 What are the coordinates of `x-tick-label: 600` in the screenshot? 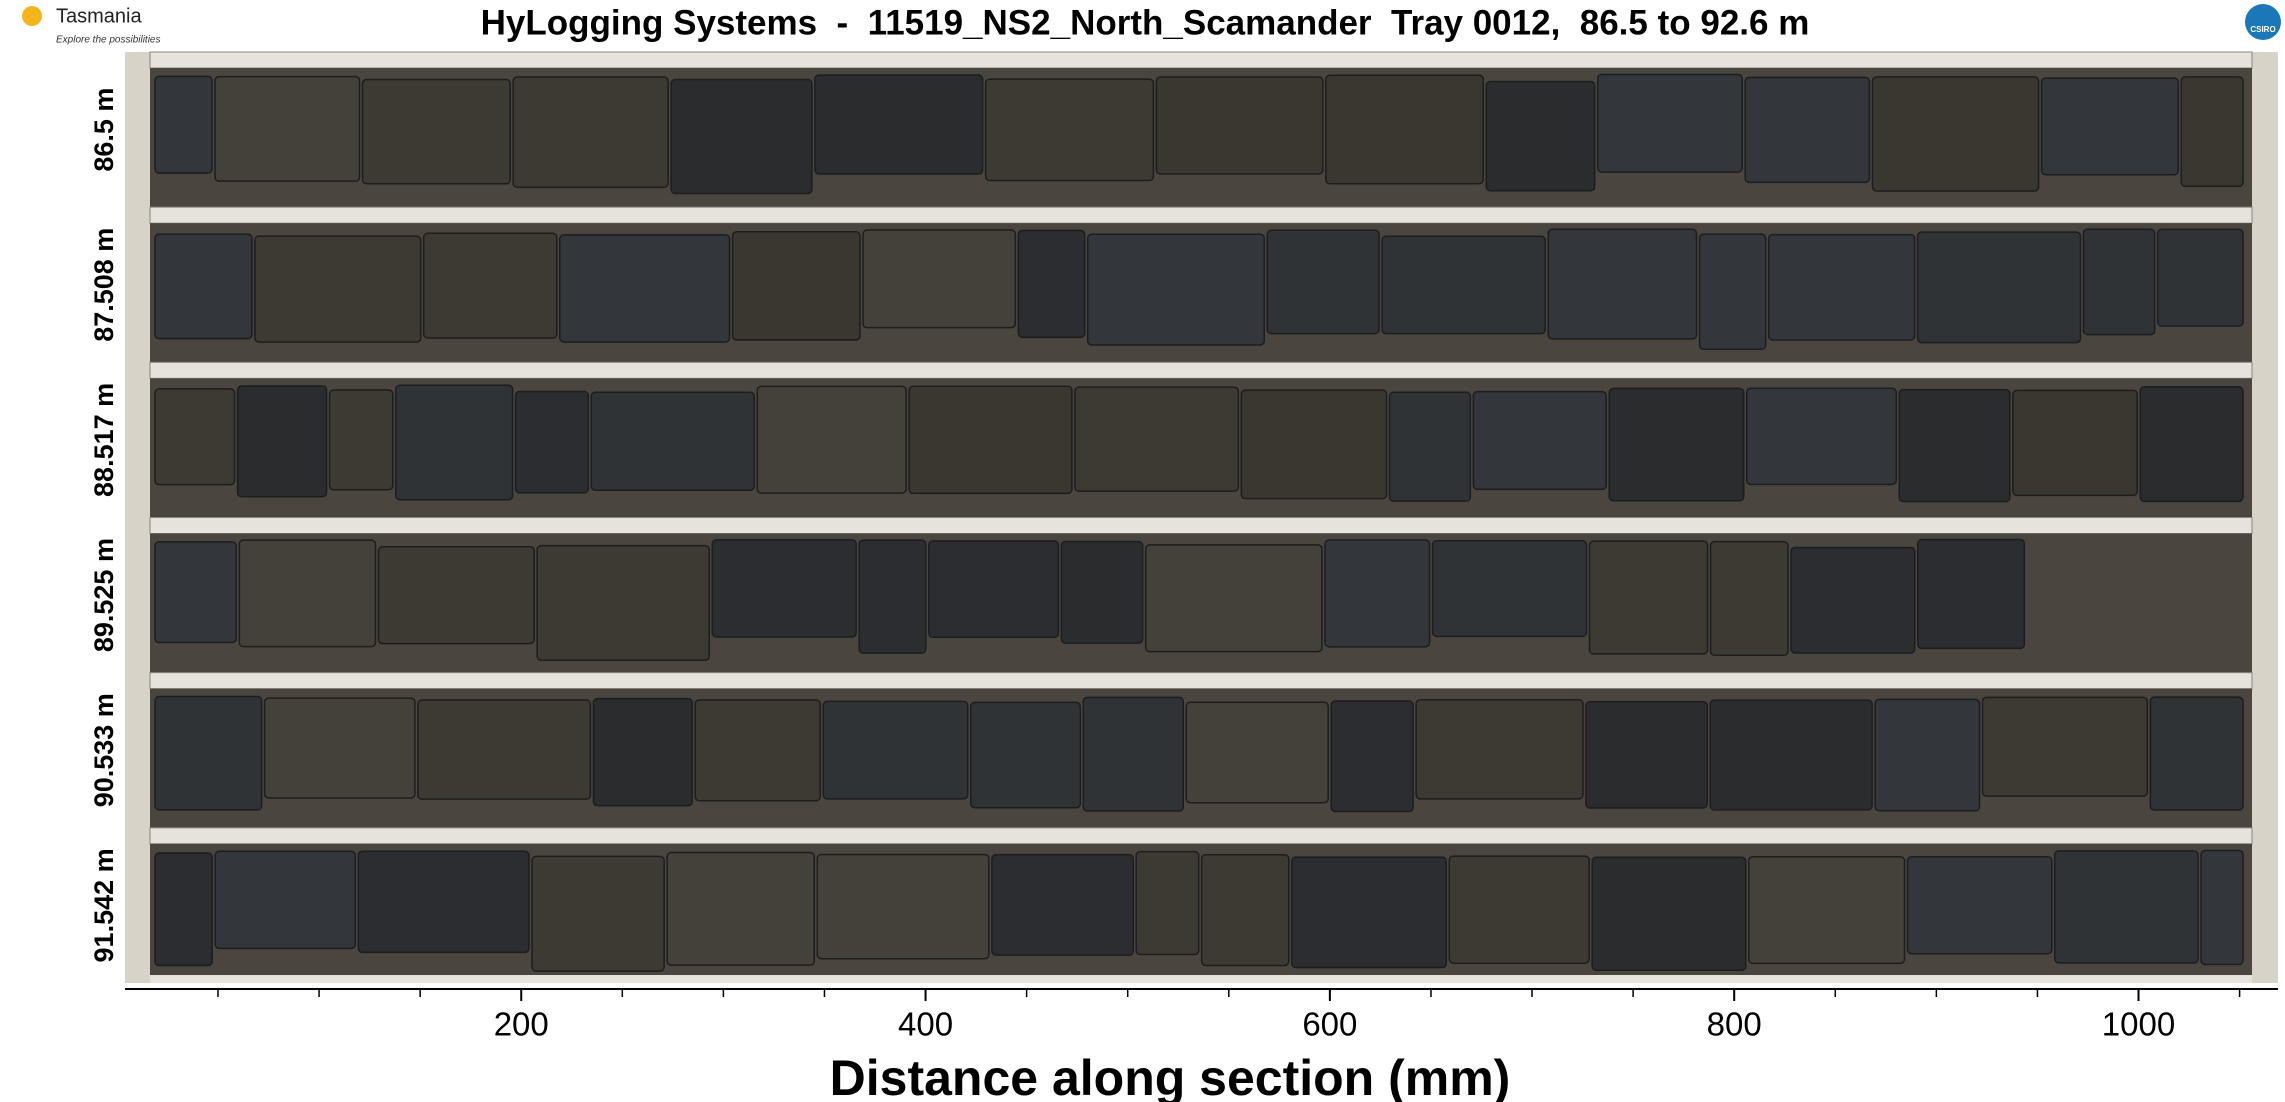 It's located at (1329, 1024).